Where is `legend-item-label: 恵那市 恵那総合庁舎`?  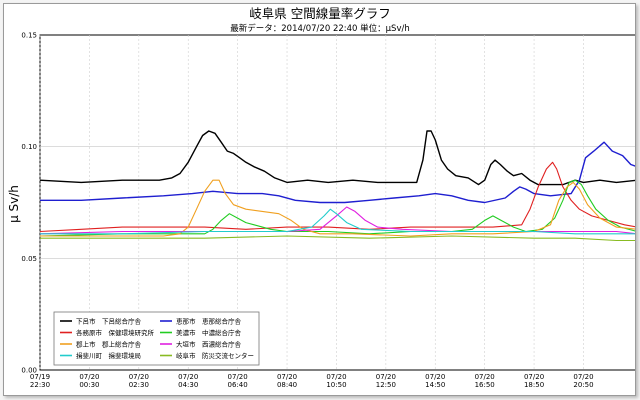 legend-item-label: 恵那市 恵那総合庁舎 is located at coordinates (209, 321).